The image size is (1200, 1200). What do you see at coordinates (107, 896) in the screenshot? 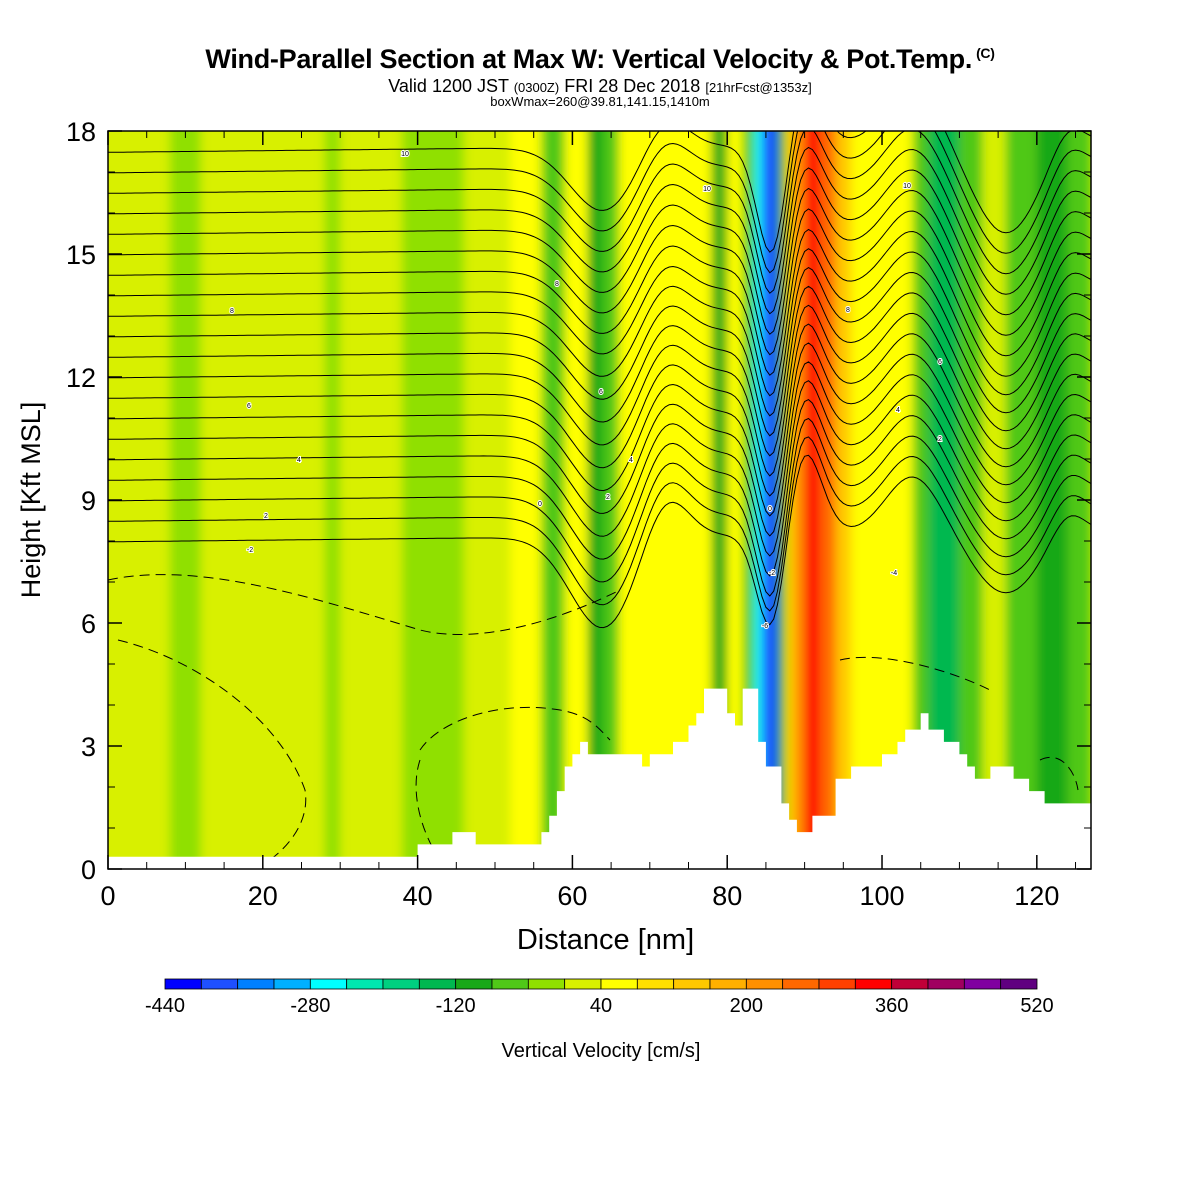
I see `x-tick-label: 0` at bounding box center [107, 896].